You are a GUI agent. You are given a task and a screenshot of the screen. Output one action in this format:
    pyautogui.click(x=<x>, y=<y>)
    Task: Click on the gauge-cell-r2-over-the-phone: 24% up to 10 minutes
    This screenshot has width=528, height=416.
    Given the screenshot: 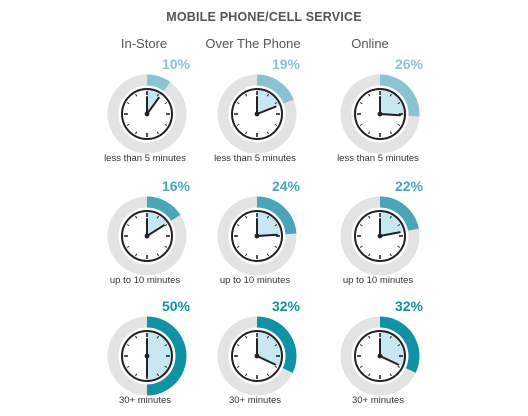 What is the action you would take?
    pyautogui.click(x=250, y=236)
    